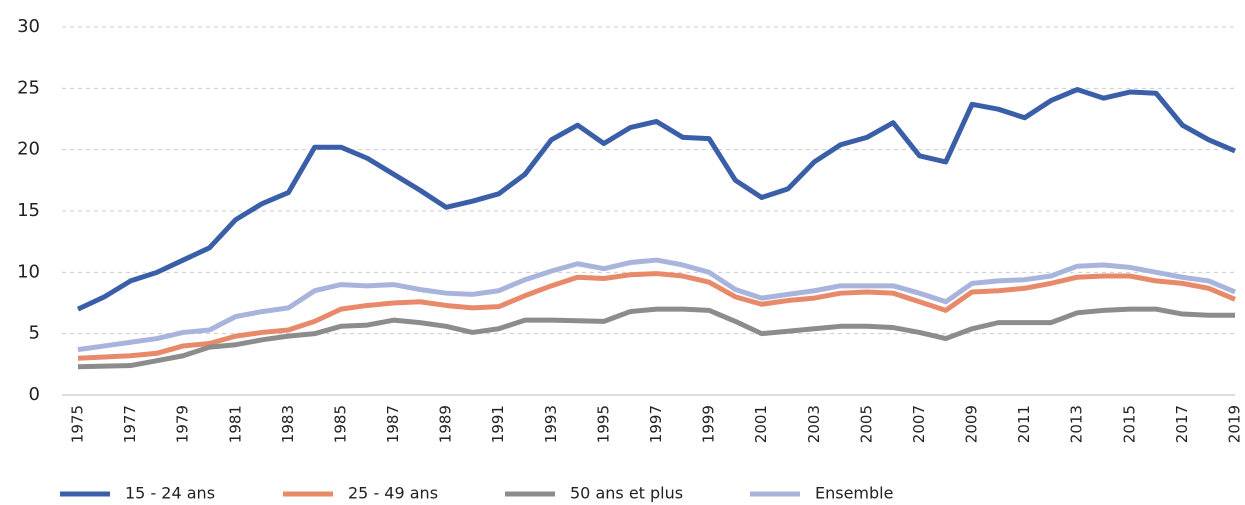 The height and width of the screenshot is (505, 1245). What do you see at coordinates (28, 210) in the screenshot?
I see `y-tick-label: 15` at bounding box center [28, 210].